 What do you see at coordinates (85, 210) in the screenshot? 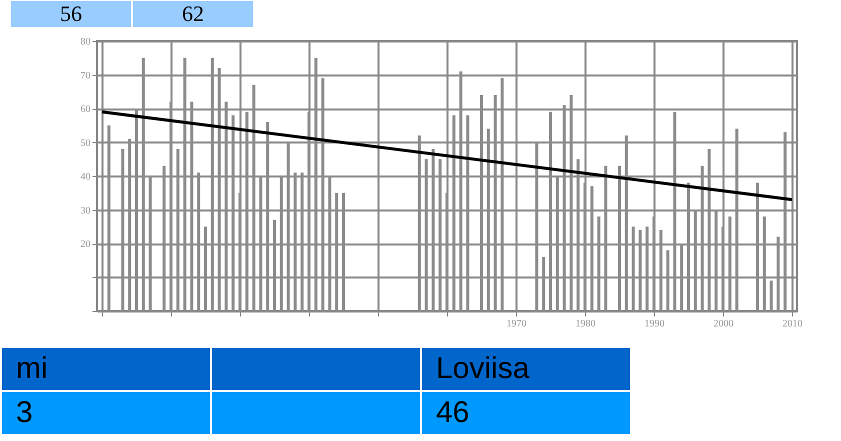
I see `y-tick-label: 30` at bounding box center [85, 210].